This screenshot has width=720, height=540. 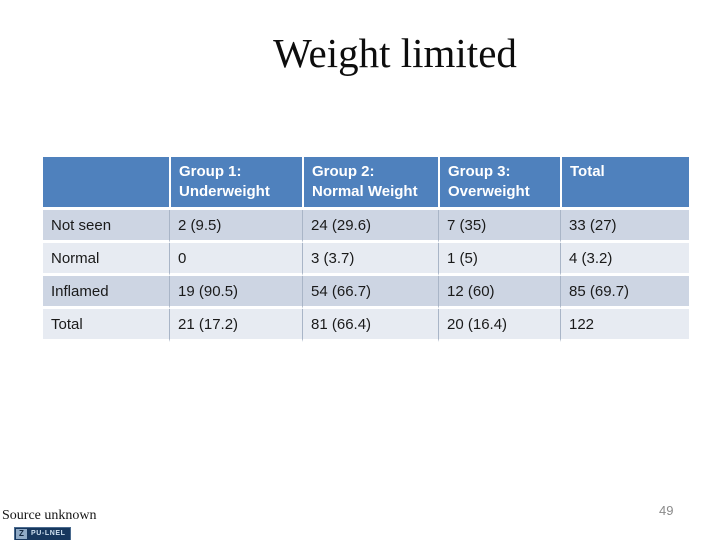 What do you see at coordinates (624, 183) in the screenshot?
I see `header-cell-total: Total` at bounding box center [624, 183].